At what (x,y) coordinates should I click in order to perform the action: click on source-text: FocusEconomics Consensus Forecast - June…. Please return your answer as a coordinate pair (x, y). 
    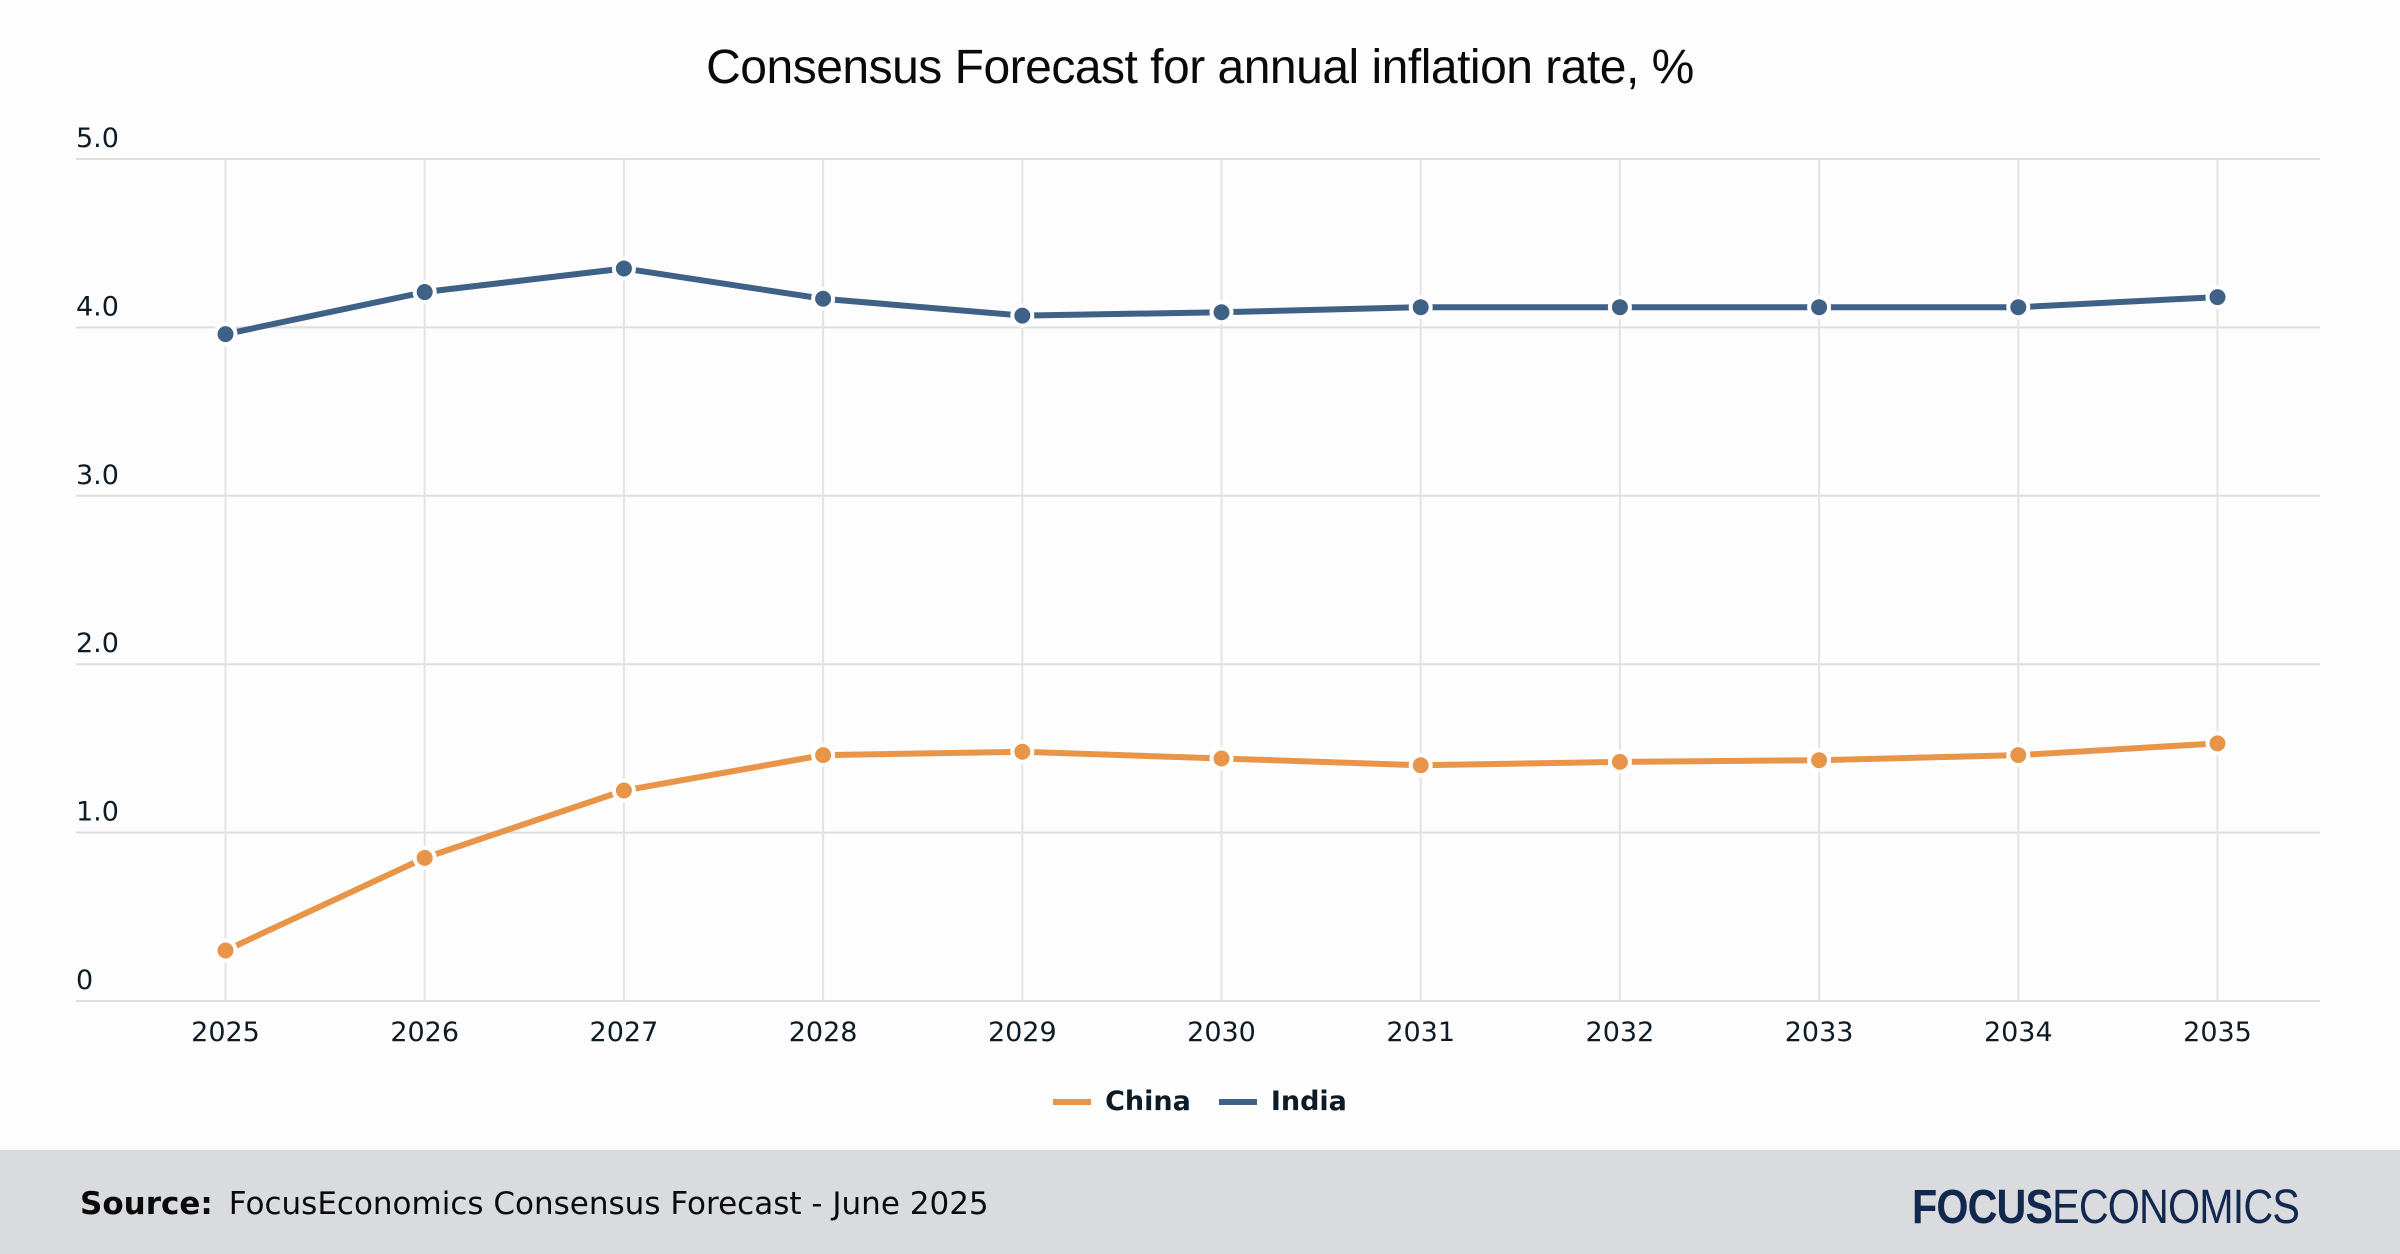
    Looking at the image, I should click on (608, 1204).